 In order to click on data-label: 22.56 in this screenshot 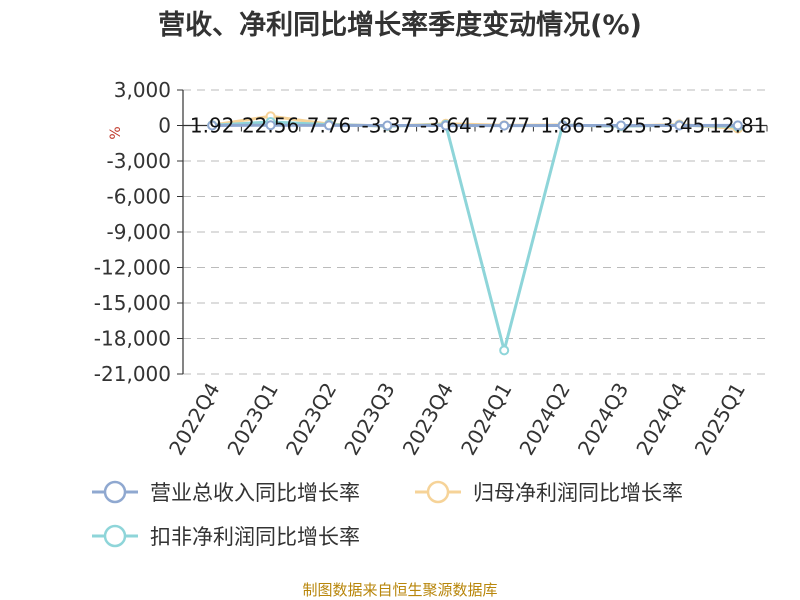, I will do `click(270, 126)`.